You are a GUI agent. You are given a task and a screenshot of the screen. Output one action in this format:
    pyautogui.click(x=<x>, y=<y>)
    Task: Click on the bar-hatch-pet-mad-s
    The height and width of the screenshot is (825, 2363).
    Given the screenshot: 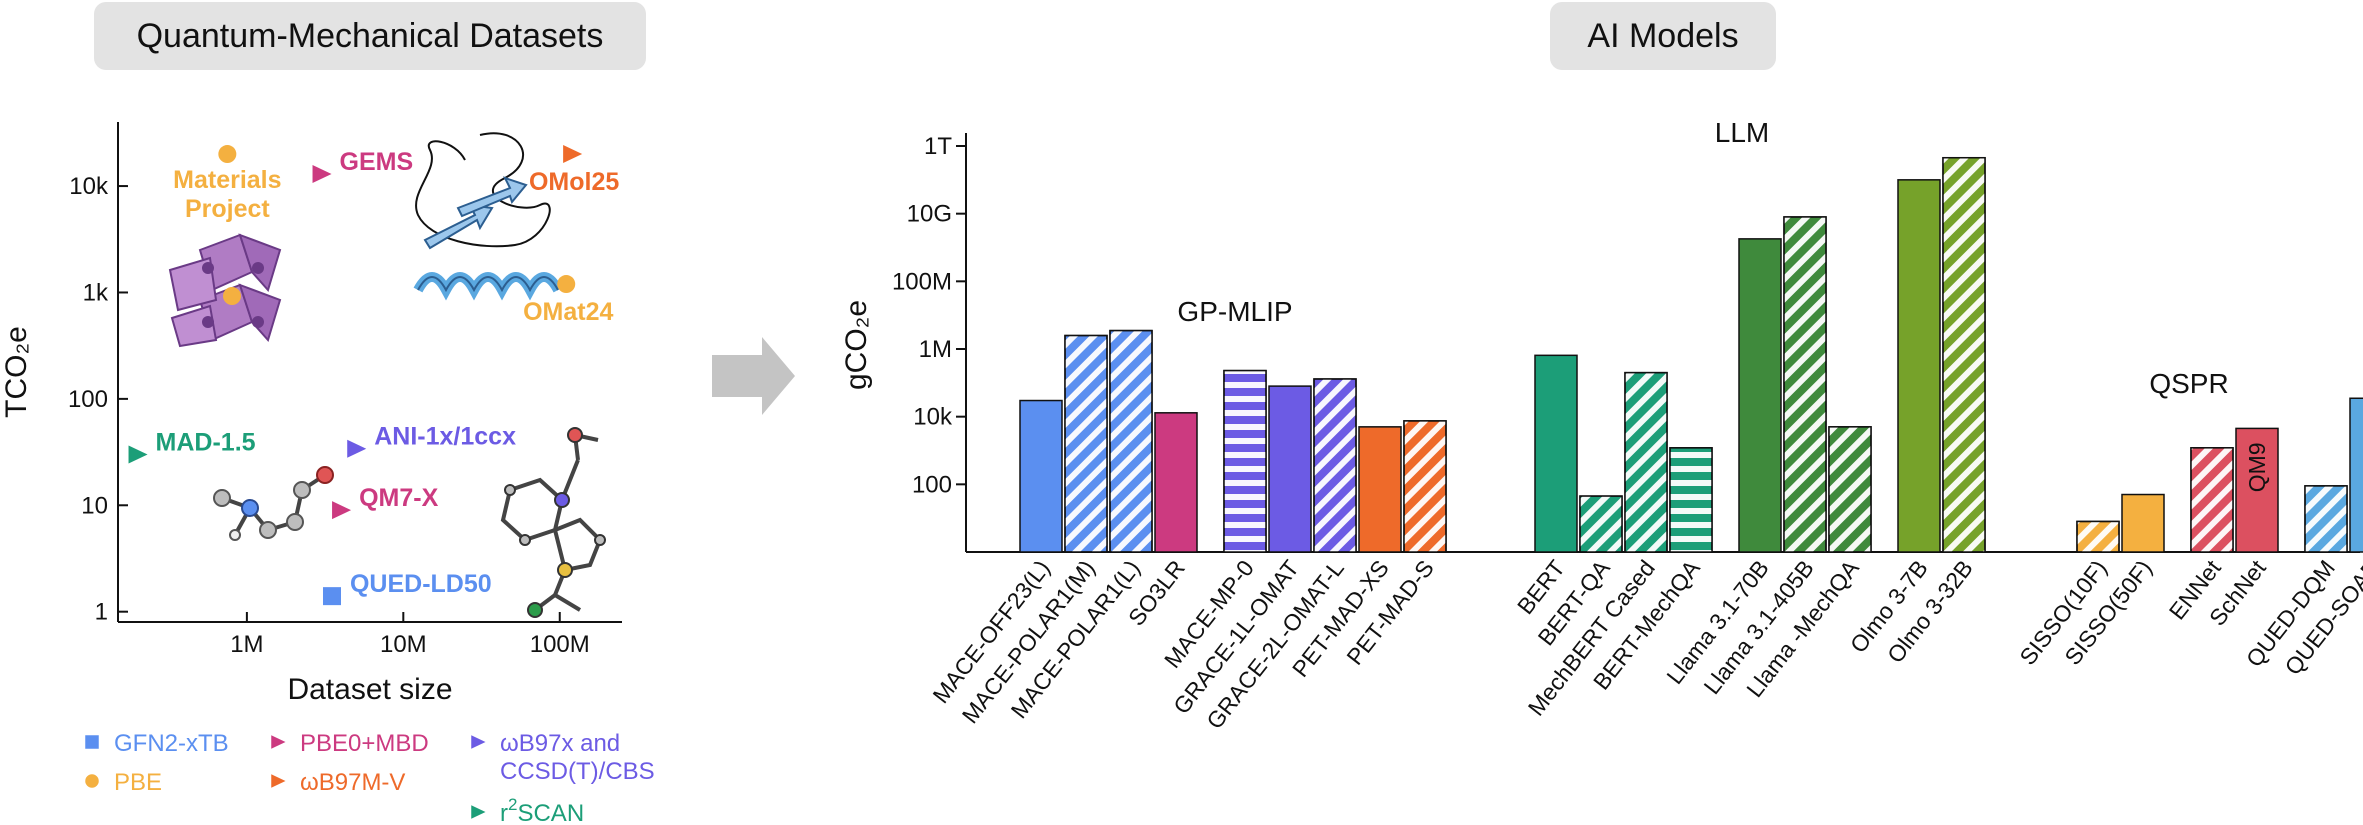 What is the action you would take?
    pyautogui.click(x=1425, y=486)
    